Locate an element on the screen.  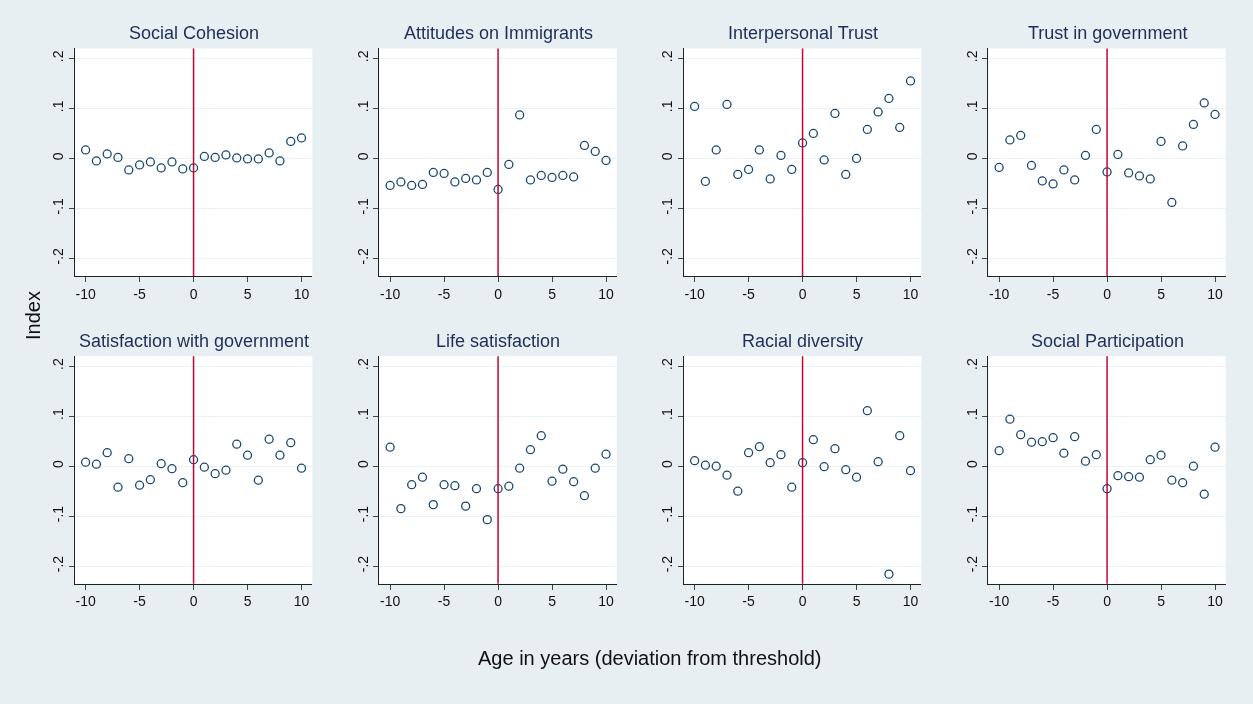
chart-title: Social Participation is located at coordinates (1108, 341).